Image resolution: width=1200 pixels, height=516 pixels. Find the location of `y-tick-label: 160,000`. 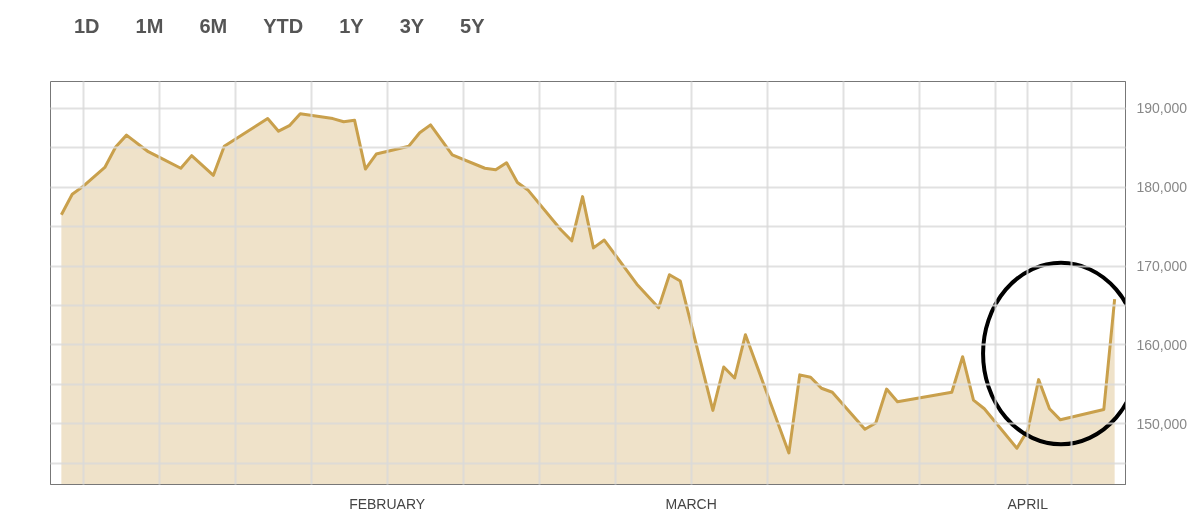

y-tick-label: 160,000 is located at coordinates (1162, 344).